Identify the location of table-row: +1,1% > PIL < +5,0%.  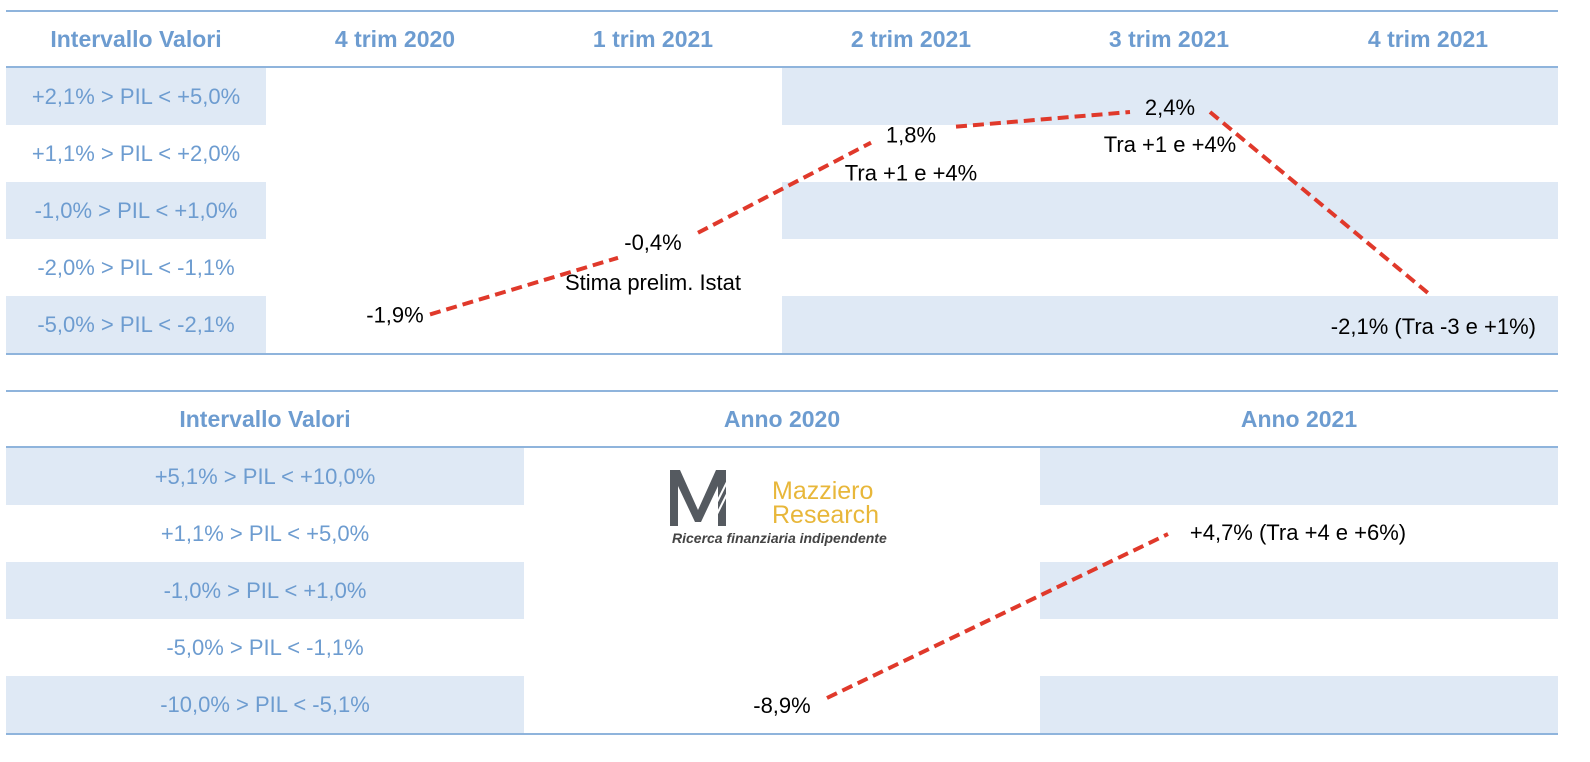
(782, 533).